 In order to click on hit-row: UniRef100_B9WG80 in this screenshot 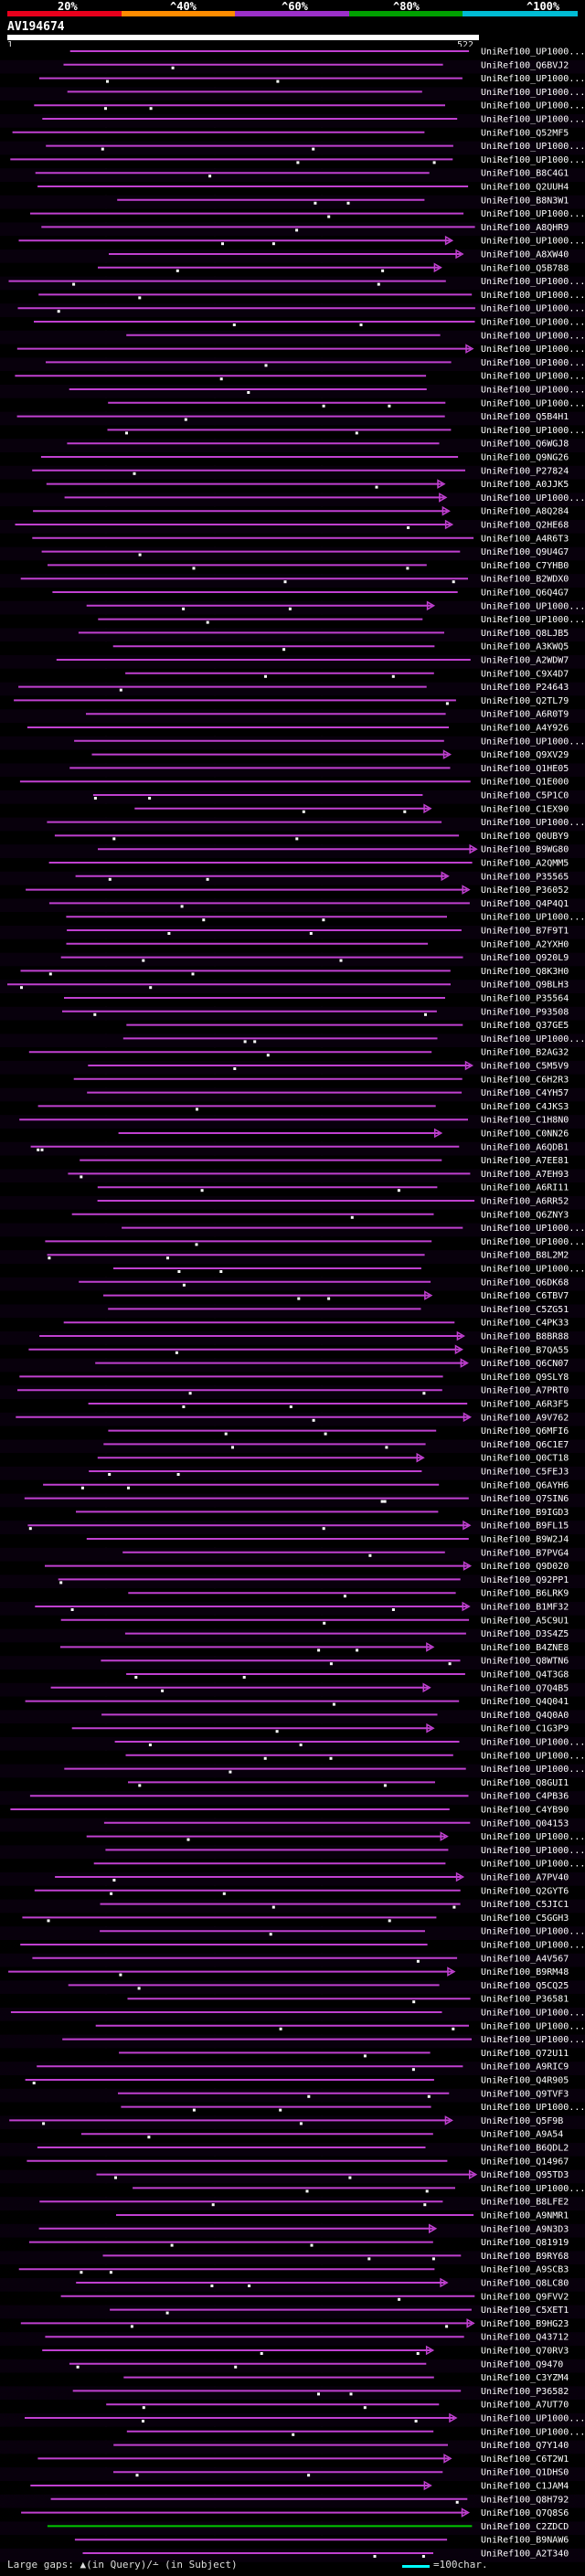, I will do `click(293, 850)`.